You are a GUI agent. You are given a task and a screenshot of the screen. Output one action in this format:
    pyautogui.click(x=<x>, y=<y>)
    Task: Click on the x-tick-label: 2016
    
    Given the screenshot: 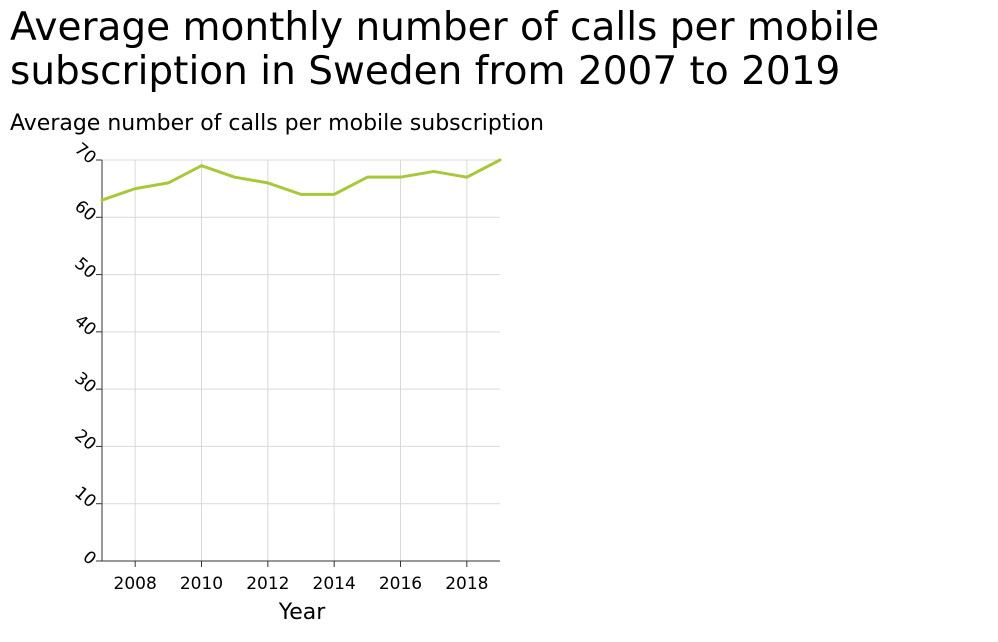 What is the action you would take?
    pyautogui.click(x=400, y=584)
    